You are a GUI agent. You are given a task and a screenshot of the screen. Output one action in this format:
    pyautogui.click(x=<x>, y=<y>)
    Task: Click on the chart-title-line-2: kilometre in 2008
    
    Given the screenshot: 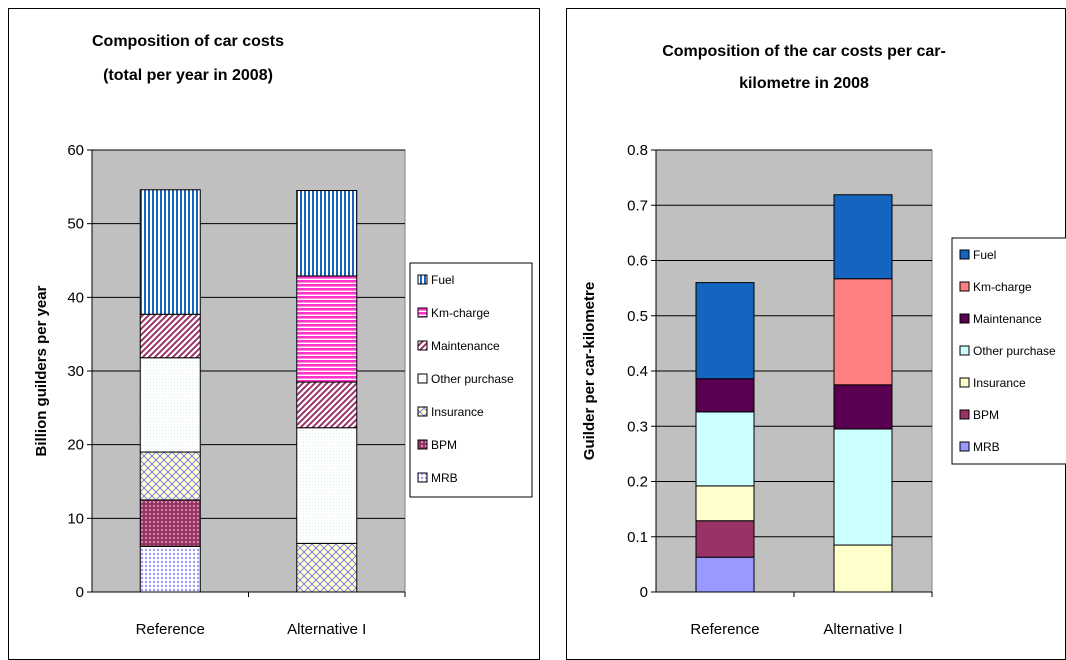 What is the action you would take?
    pyautogui.click(x=804, y=83)
    